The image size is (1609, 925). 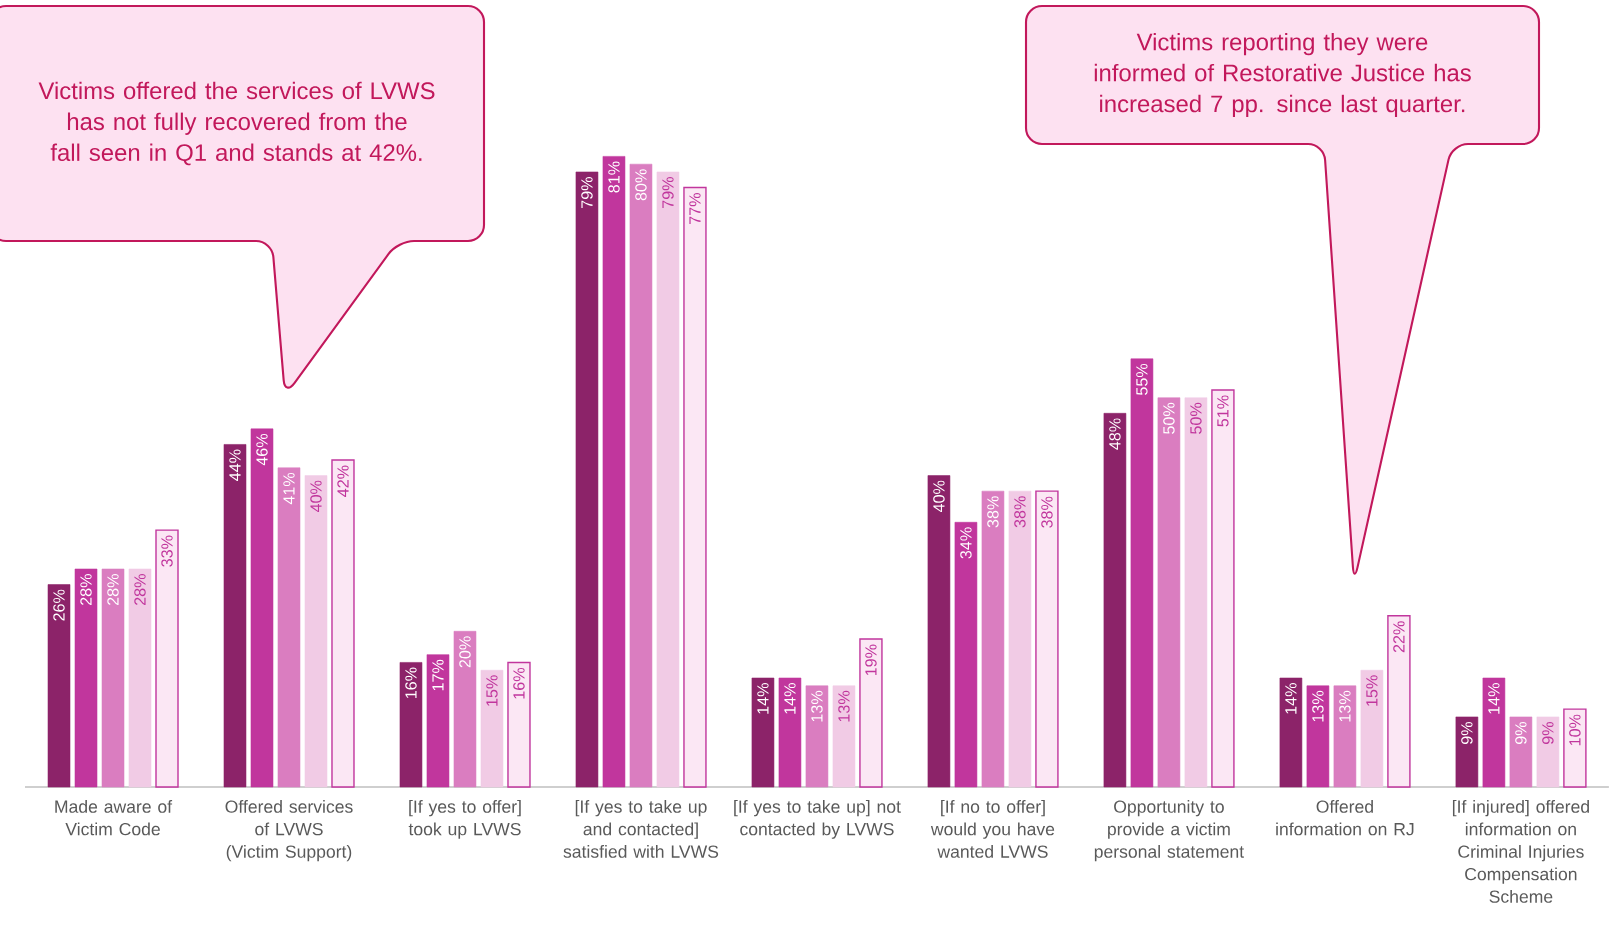 I want to click on data-label: 48%, so click(x=1115, y=434).